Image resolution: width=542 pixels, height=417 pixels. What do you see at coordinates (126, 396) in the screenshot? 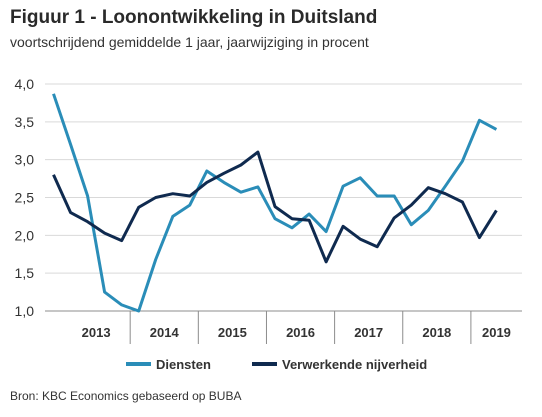
I see `source-note: Bron: KBC Economics gebaseerd op BUBA` at bounding box center [126, 396].